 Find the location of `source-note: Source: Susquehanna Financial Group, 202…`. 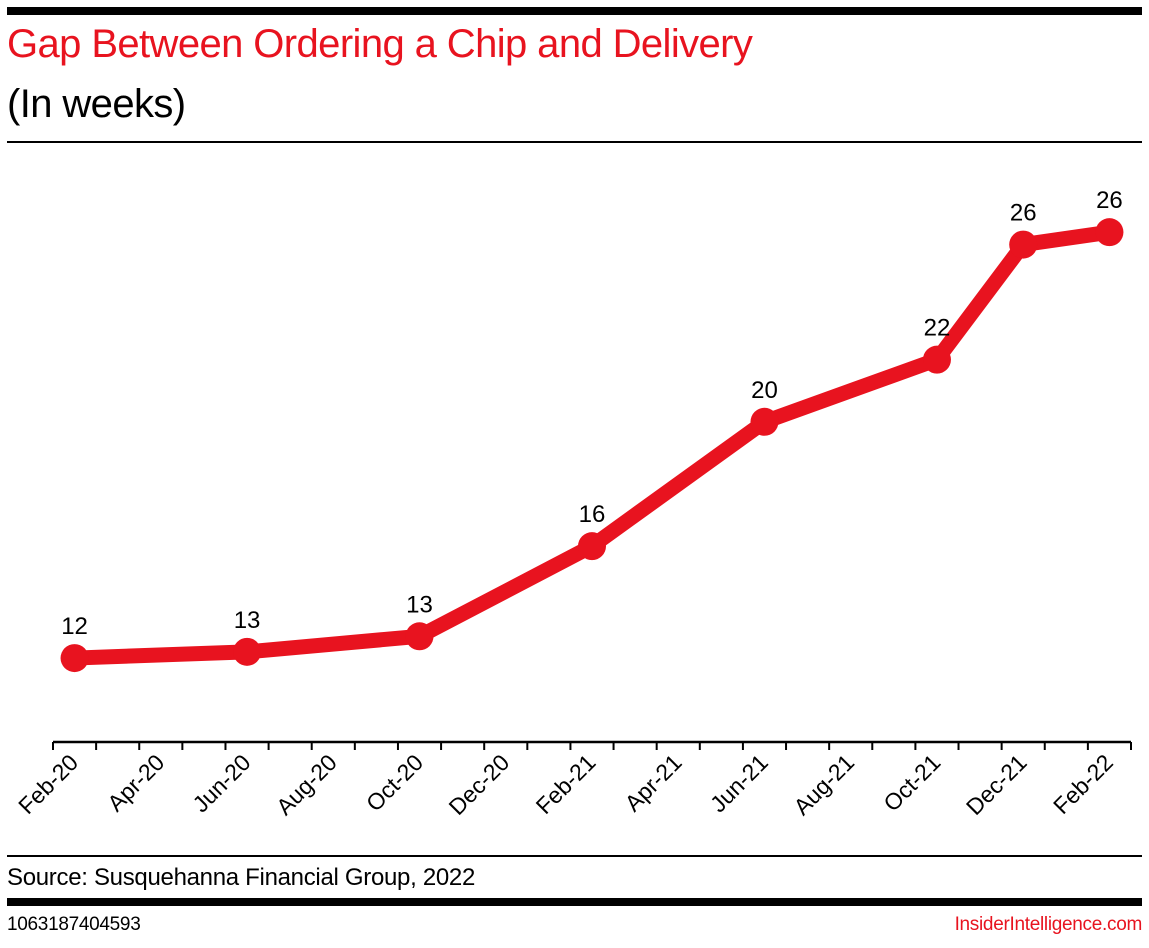

source-note: Source: Susquehanna Financial Group, 202… is located at coordinates (241, 877).